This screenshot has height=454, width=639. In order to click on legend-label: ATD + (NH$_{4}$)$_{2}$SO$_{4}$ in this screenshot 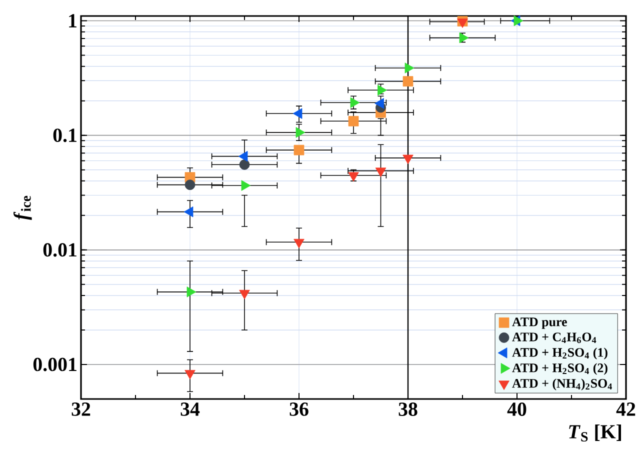, I will do `click(562, 384)`.